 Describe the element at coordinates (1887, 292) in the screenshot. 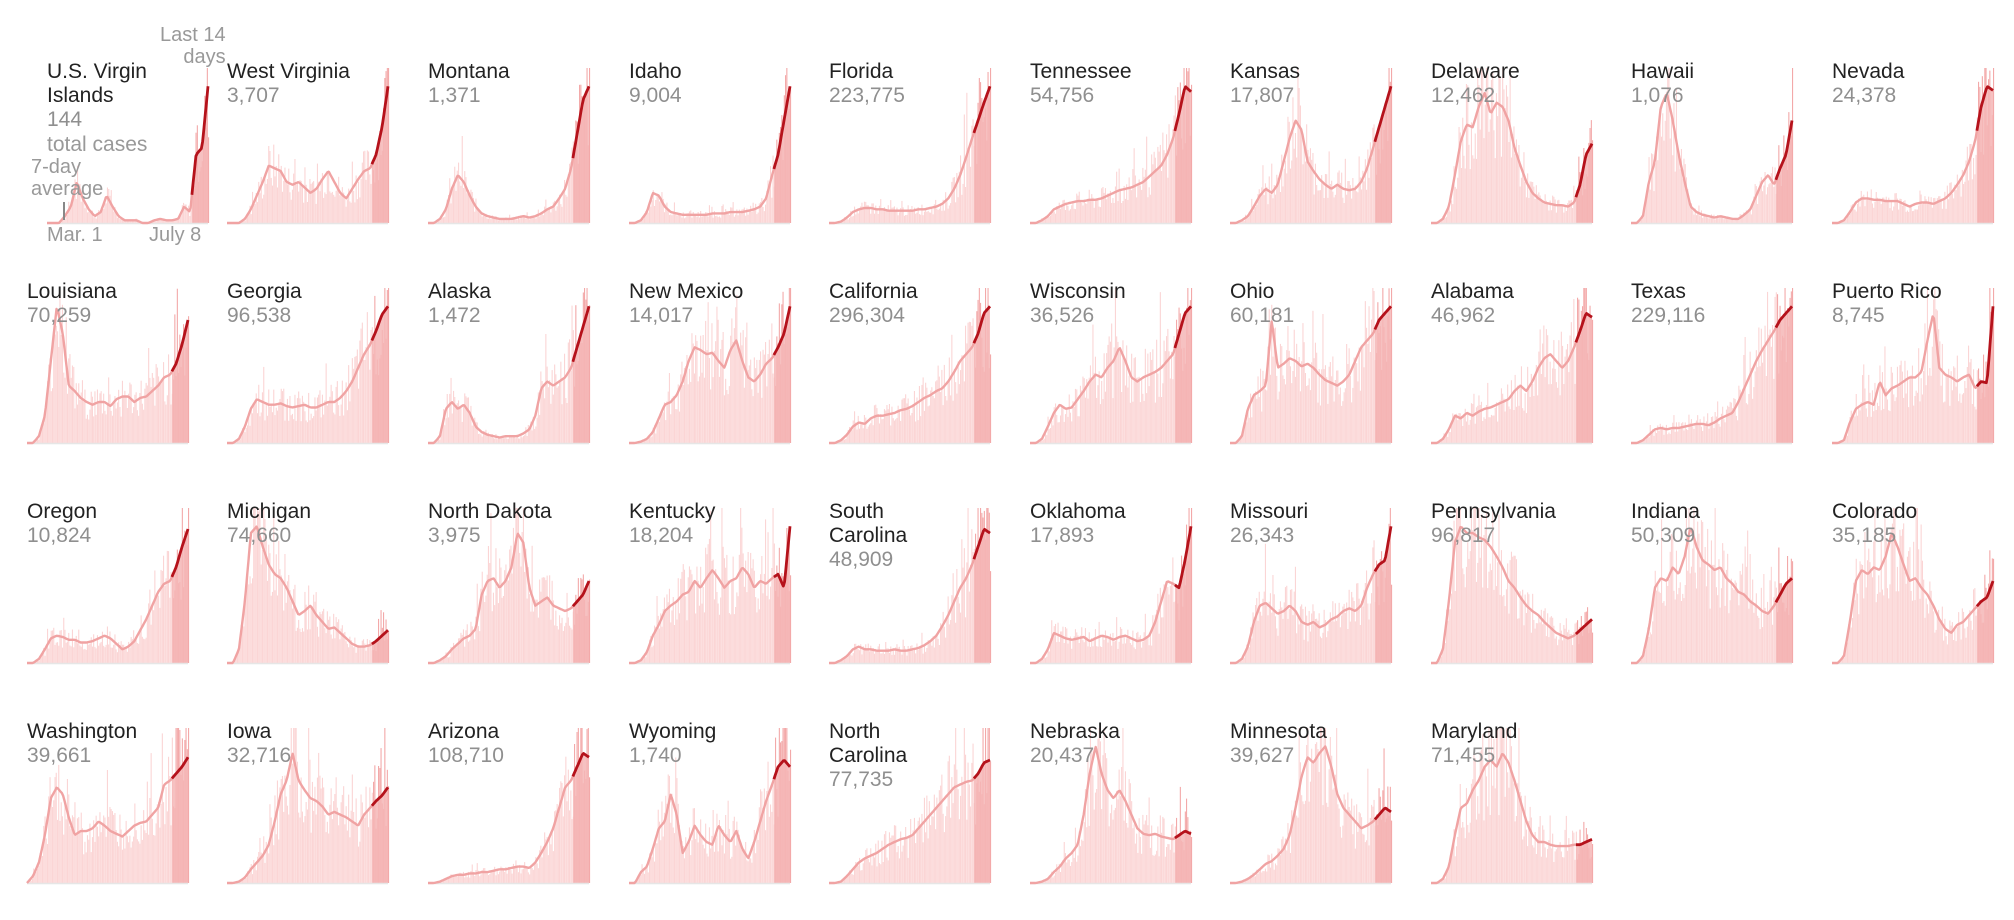

I see `state-name: Puerto Rico` at that location.